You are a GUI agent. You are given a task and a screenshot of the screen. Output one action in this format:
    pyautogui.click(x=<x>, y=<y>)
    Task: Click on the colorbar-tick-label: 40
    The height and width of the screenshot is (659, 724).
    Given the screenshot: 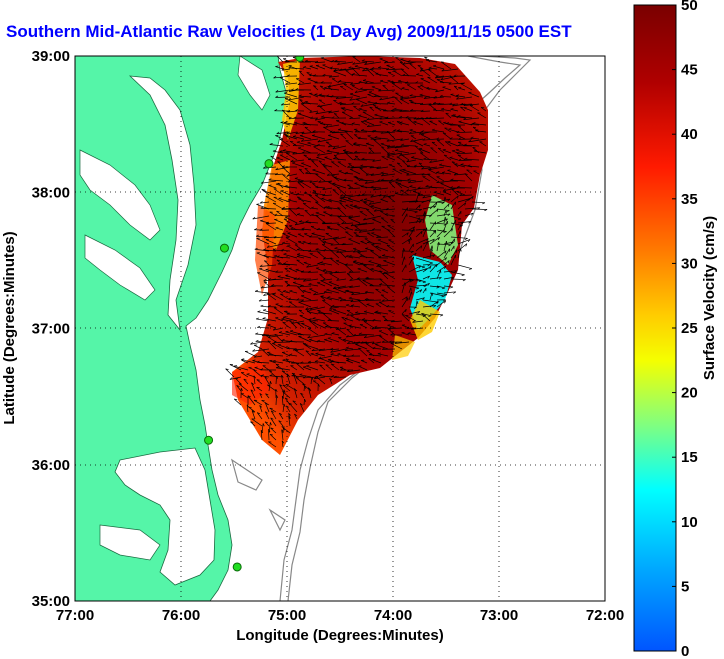 What is the action you would take?
    pyautogui.click(x=689, y=134)
    